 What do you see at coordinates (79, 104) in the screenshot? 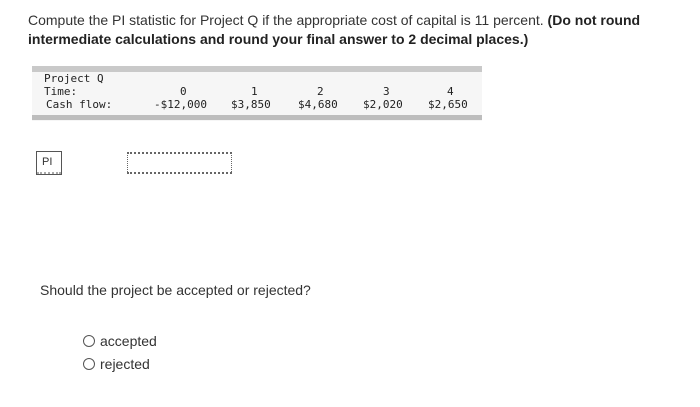
I see `cash-flow-label: Cash flow:` at bounding box center [79, 104].